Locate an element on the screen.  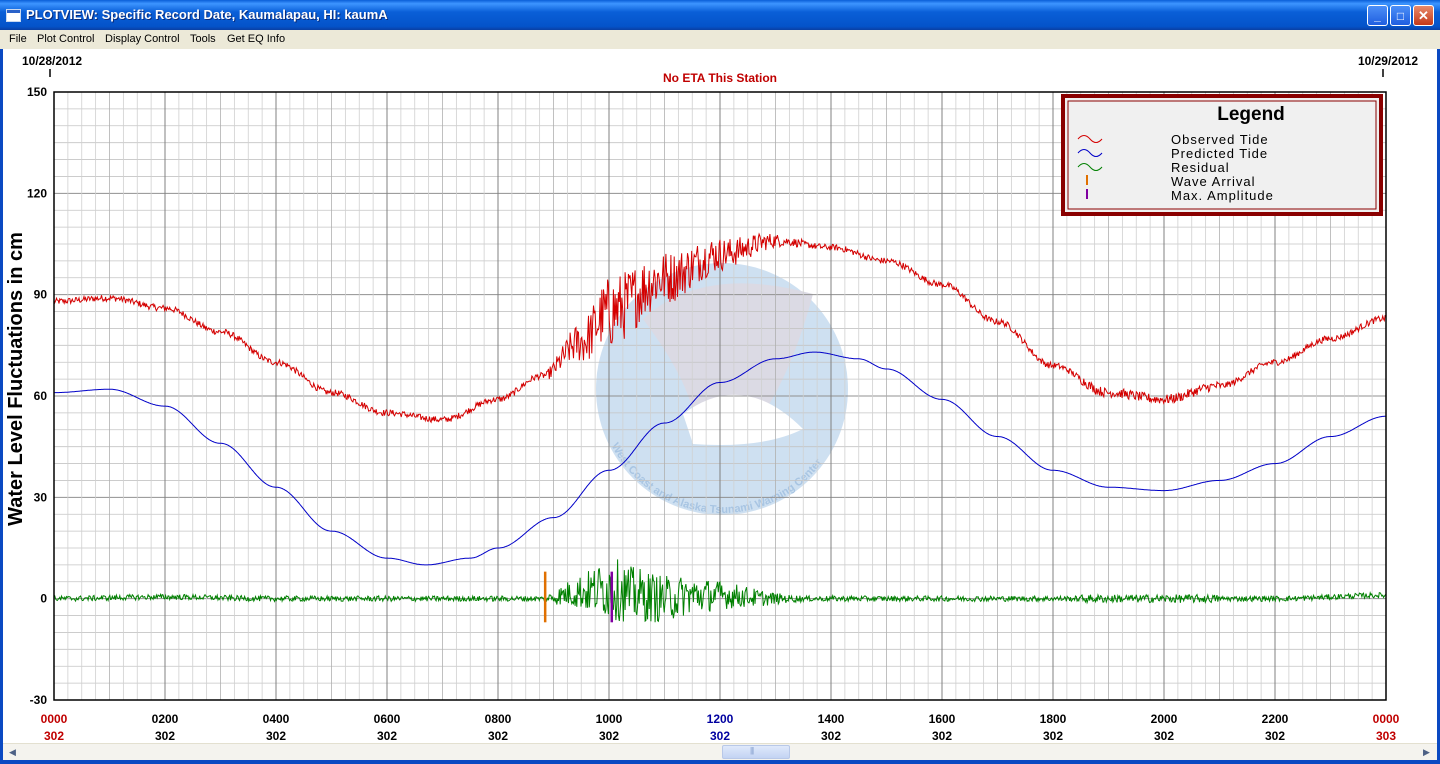
legend-label-3: Wave Arrival is located at coordinates (1213, 181).